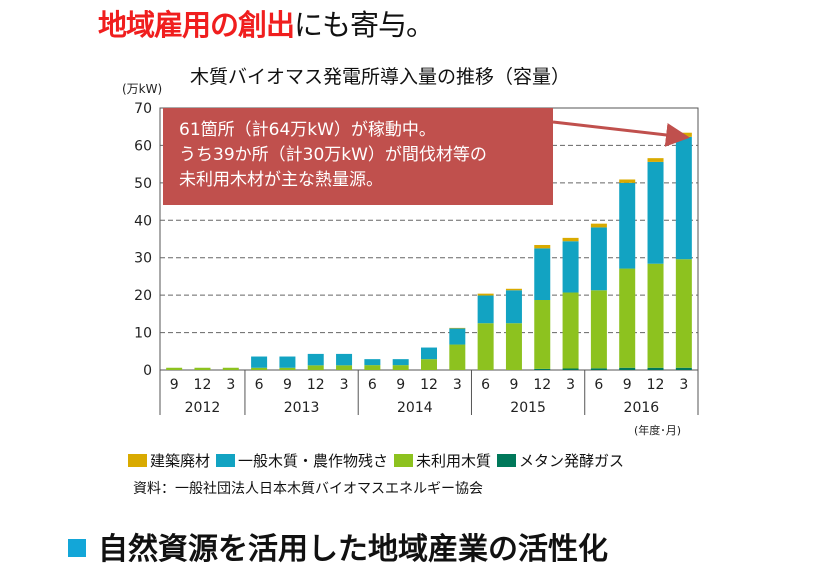  I want to click on y-axis-unit: (万kW), so click(142, 89).